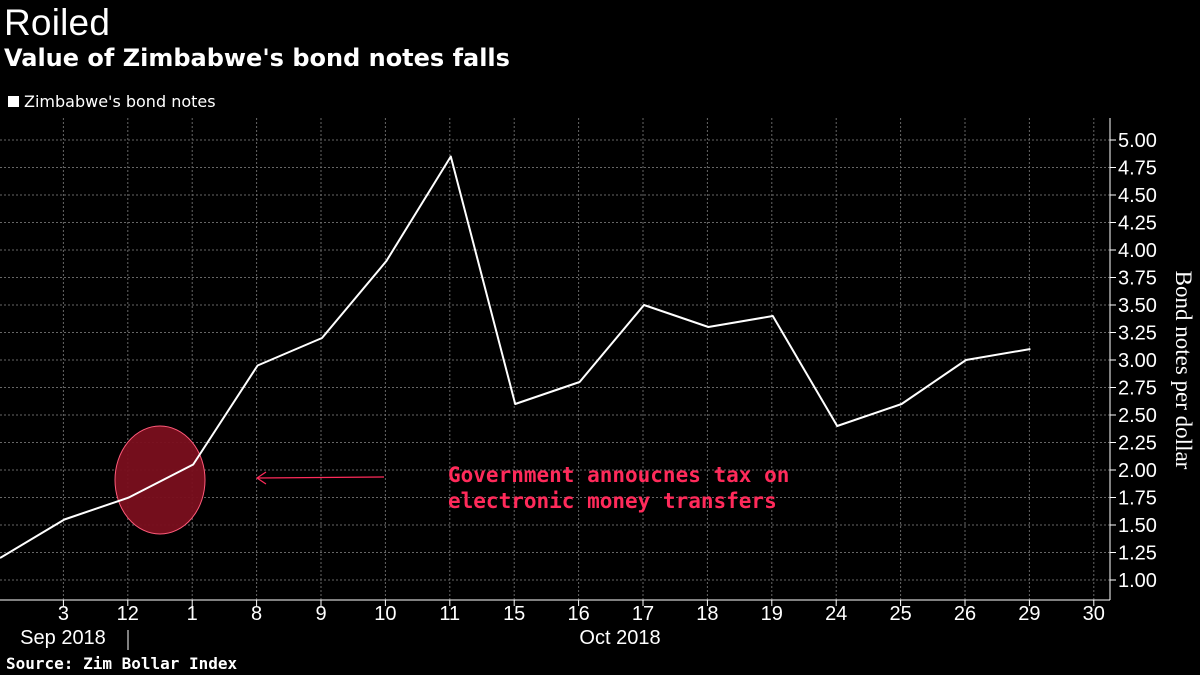  What do you see at coordinates (320, 614) in the screenshot?
I see `x-tick-label: 9` at bounding box center [320, 614].